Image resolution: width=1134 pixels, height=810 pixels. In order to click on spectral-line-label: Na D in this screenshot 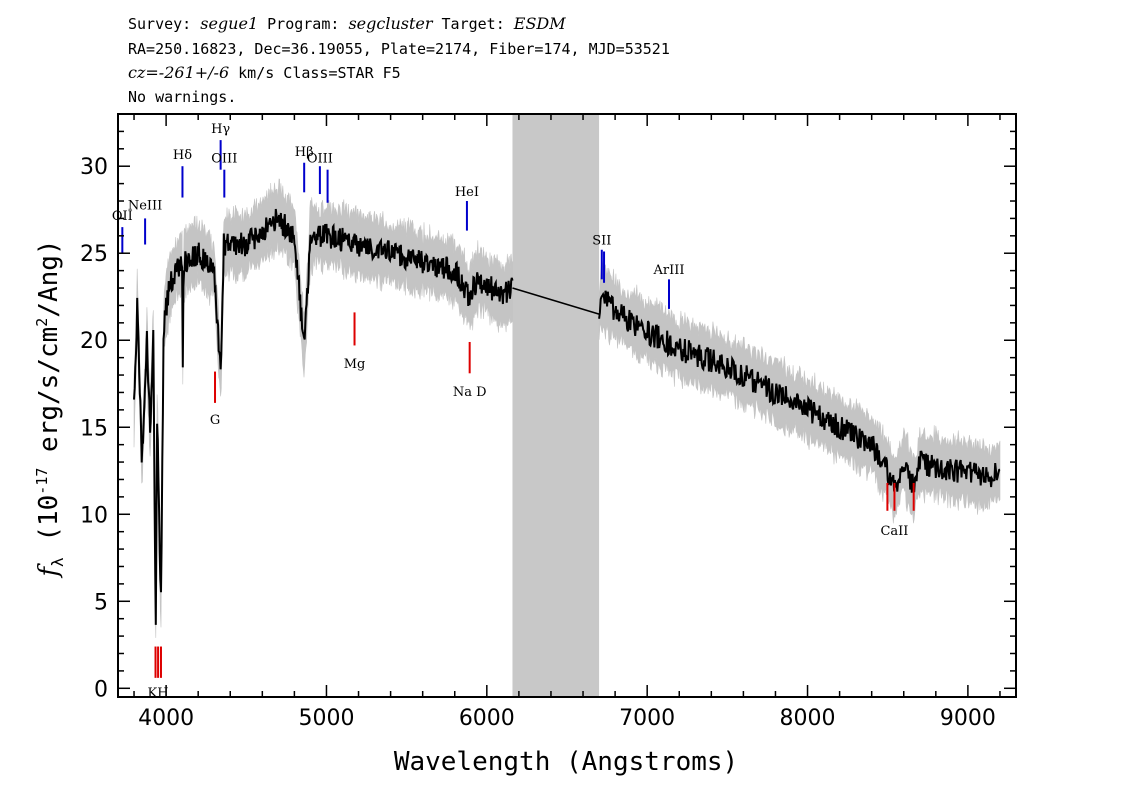, I will do `click(470, 392)`.